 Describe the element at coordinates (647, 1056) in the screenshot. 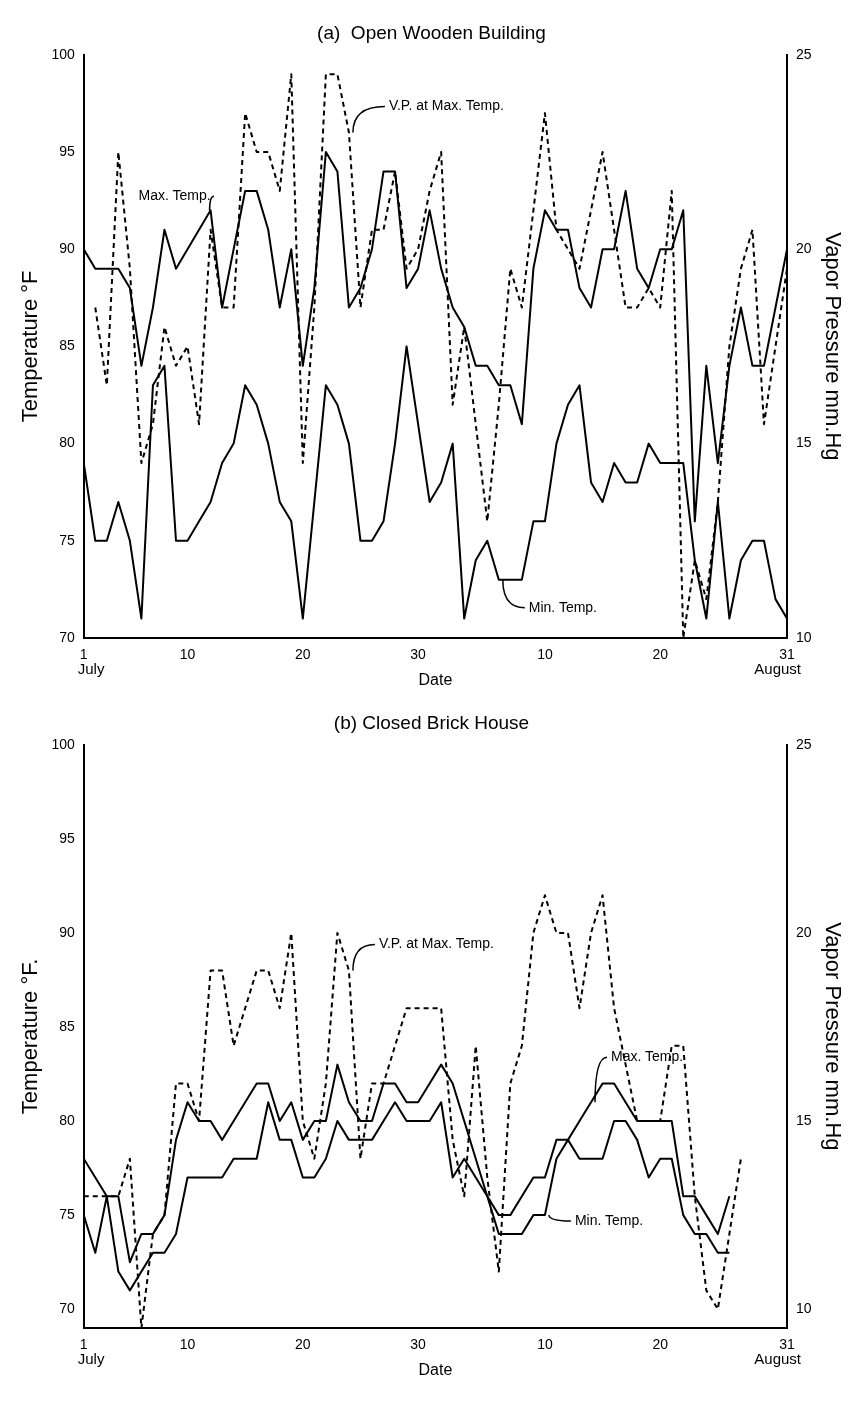

I see `series-label: Max. Temp.` at that location.